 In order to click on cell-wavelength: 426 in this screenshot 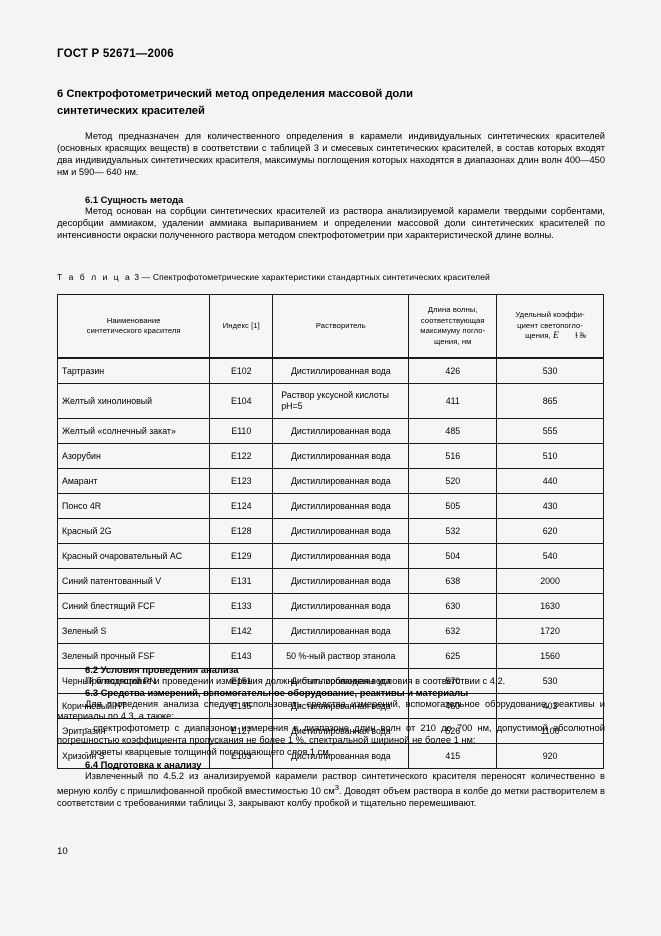, I will do `click(453, 370)`.